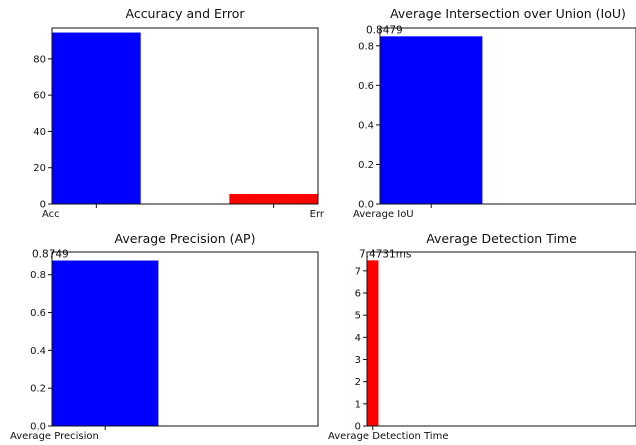 This screenshot has width=636, height=445. I want to click on data-label: 7.4731ms, so click(385, 254).